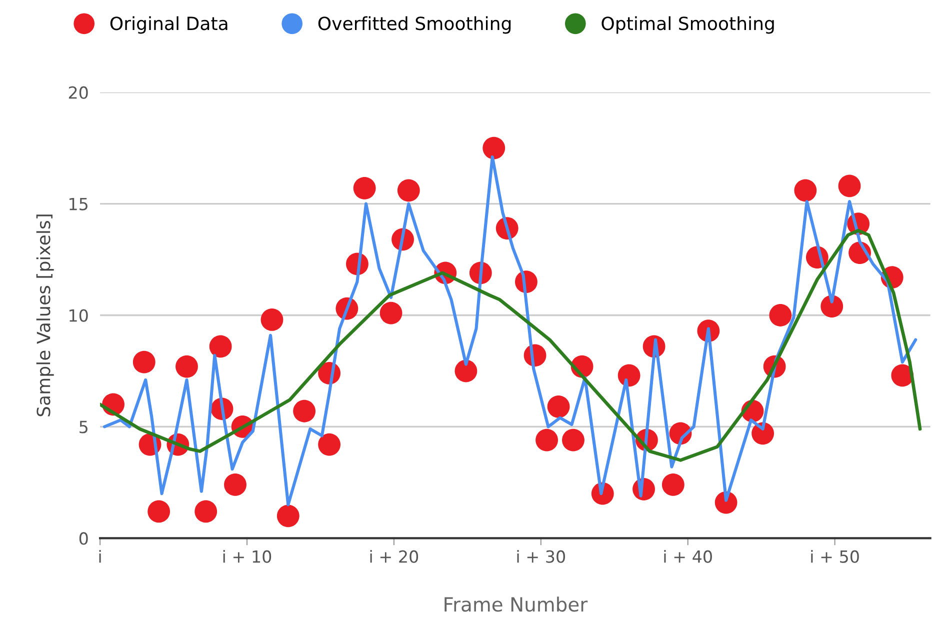 This screenshot has height=628, width=935. What do you see at coordinates (394, 556) in the screenshot?
I see `x-tick-label: i + 20` at bounding box center [394, 556].